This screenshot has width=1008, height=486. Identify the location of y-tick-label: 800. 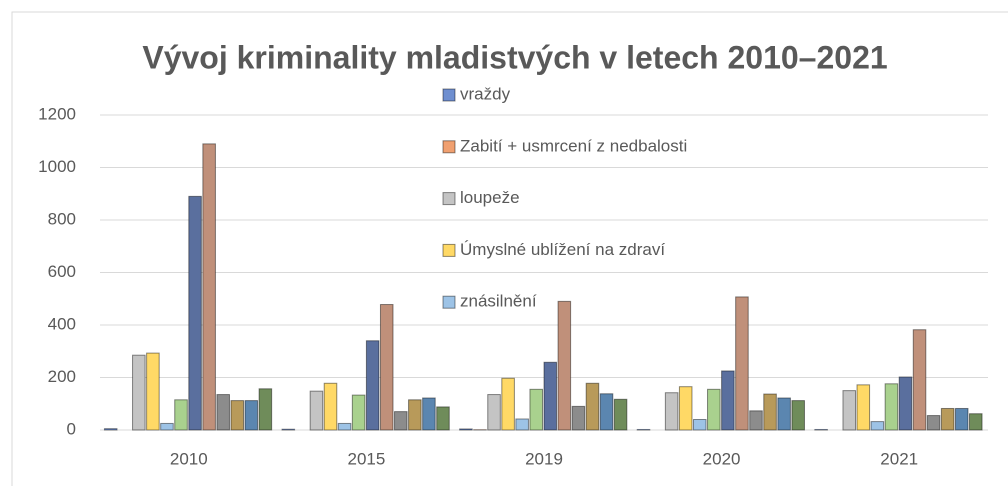
(62, 218).